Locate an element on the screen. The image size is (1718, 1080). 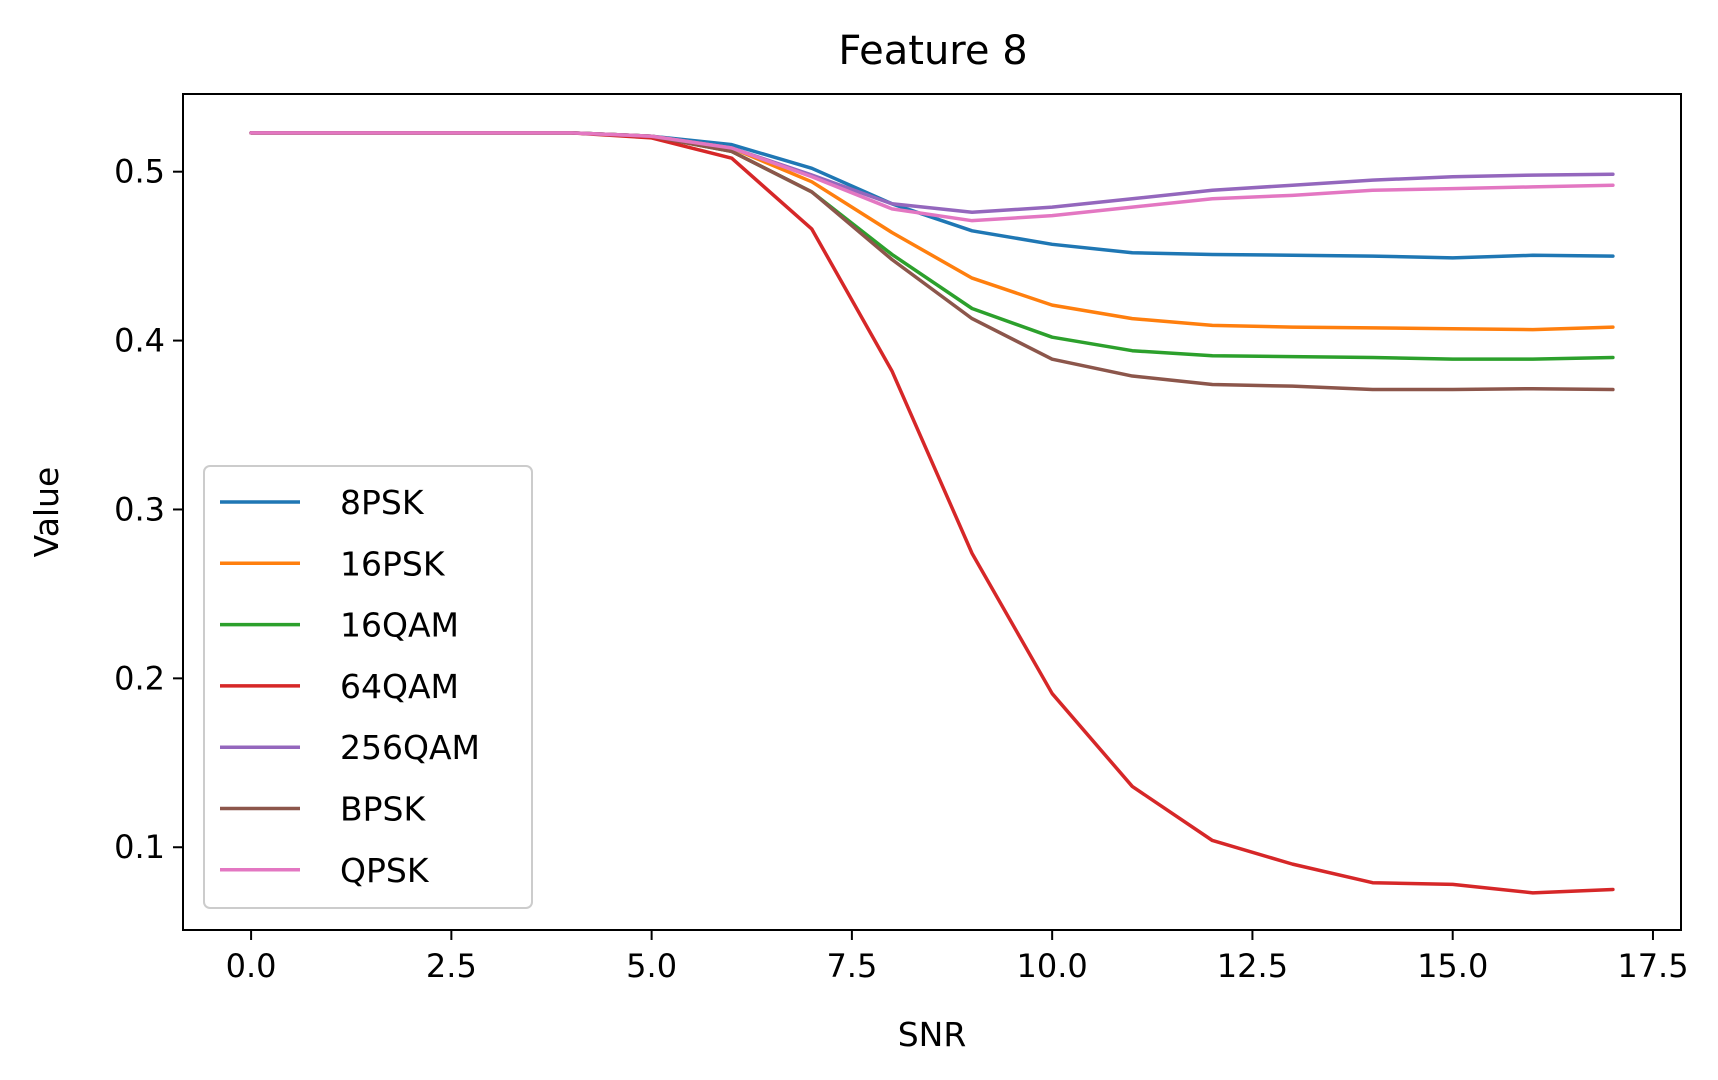
legend-label-256qam: 256QAM is located at coordinates (410, 747).